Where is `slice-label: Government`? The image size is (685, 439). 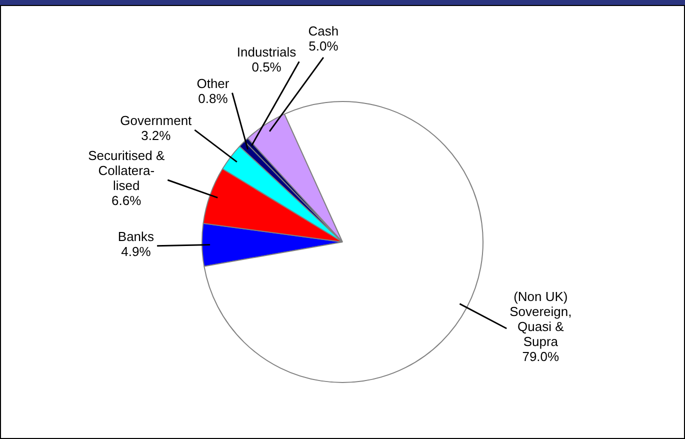
slice-label: Government is located at coordinates (156, 120).